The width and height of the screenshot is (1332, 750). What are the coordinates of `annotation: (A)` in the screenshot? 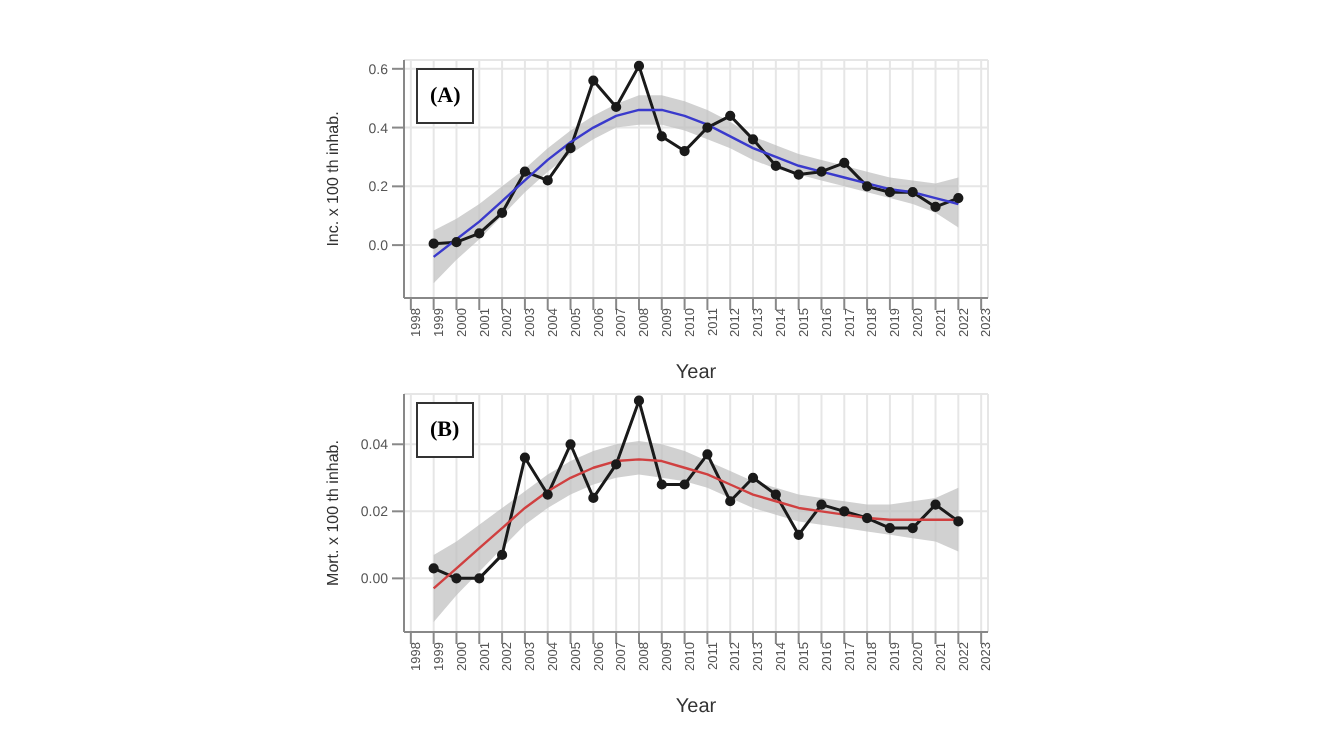 It's located at (445, 96).